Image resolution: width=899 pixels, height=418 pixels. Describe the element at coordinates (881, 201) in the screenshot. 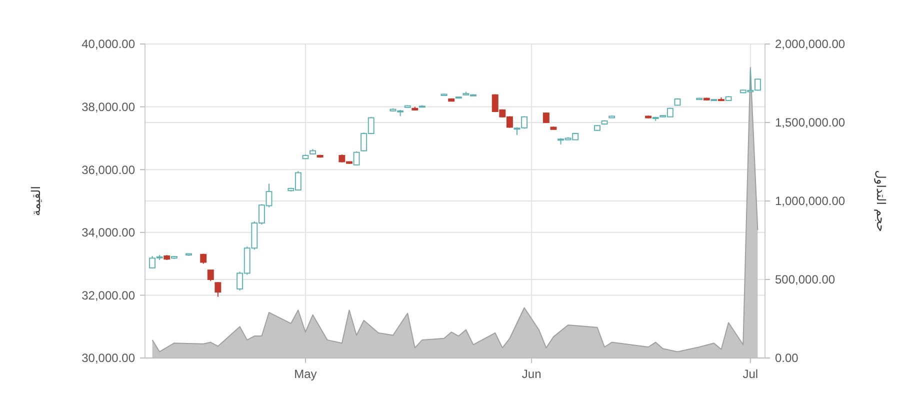

I see `y2-axis-title: حجم التداول` at that location.